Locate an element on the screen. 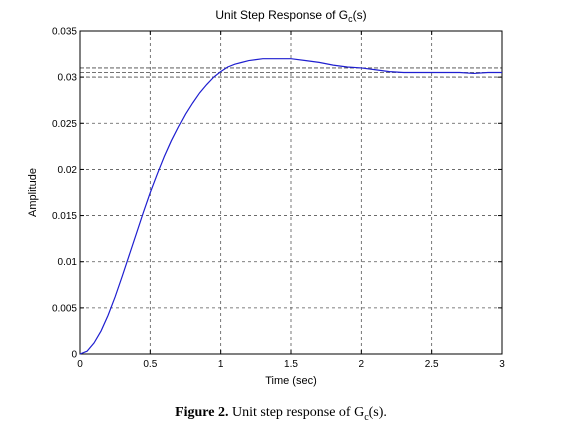  y-tick-label: 0 is located at coordinates (74, 355).